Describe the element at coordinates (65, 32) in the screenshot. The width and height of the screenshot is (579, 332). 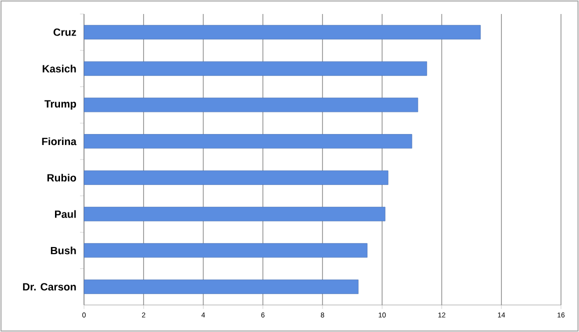
I see `y-tick-label: Cruz` at that location.